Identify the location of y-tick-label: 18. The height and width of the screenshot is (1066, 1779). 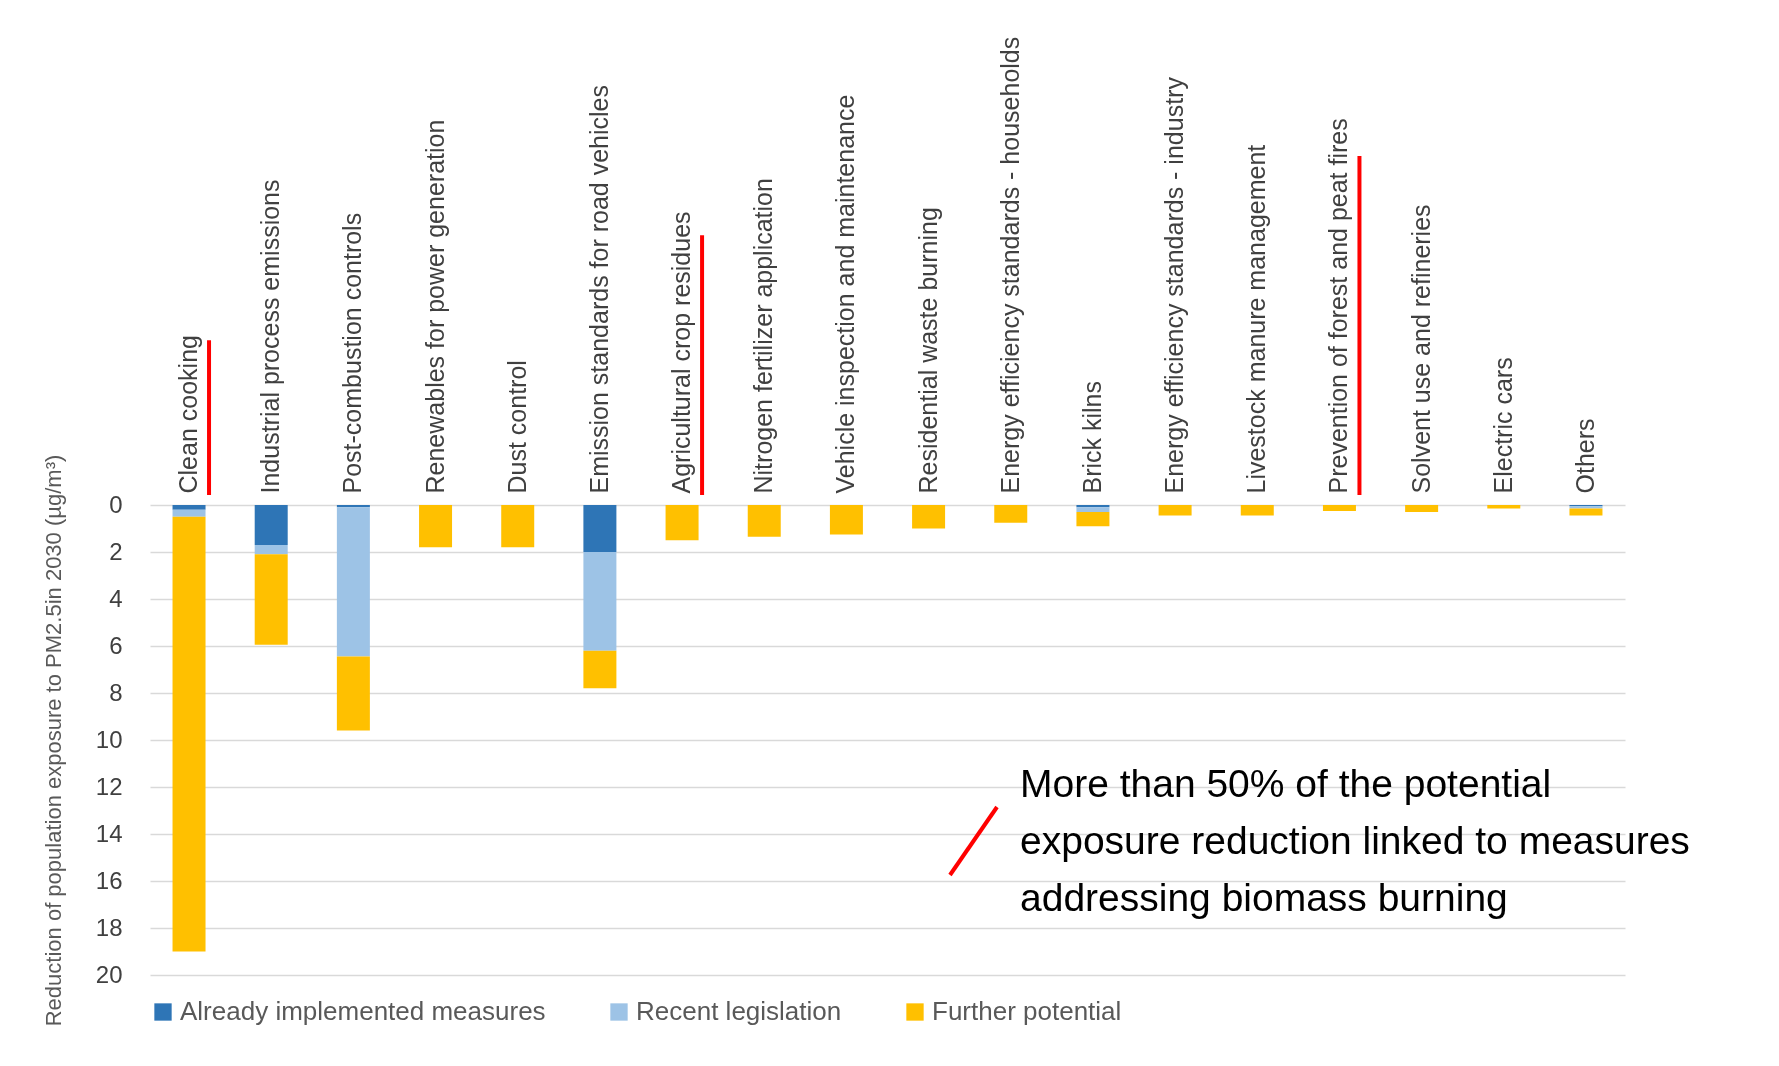
(109, 927).